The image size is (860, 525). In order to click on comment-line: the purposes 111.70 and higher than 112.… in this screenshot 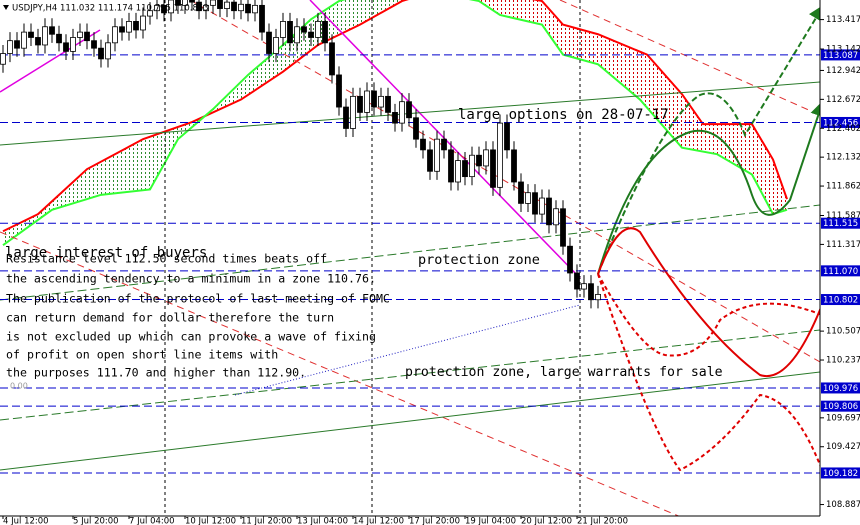, I will do `click(156, 373)`.